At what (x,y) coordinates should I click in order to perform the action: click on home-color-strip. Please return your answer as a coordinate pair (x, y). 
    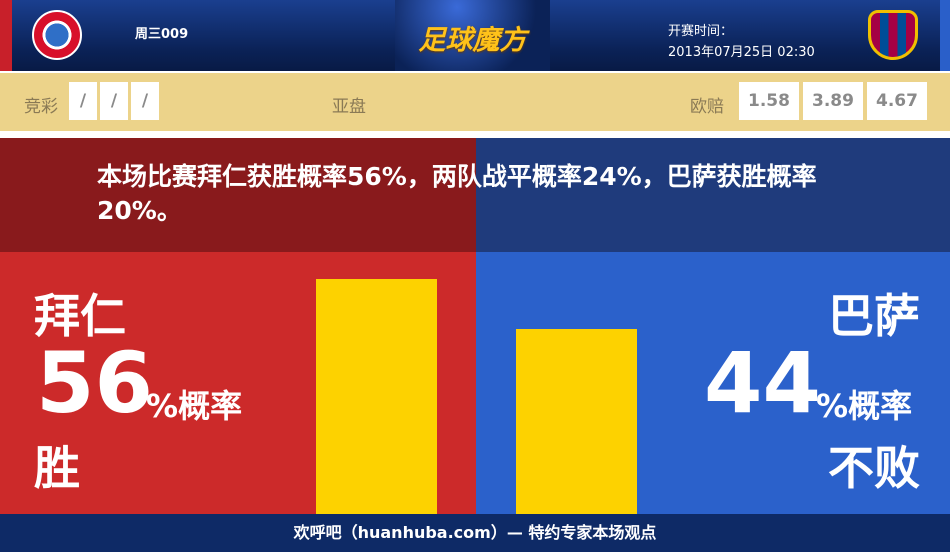
    Looking at the image, I should click on (6, 35).